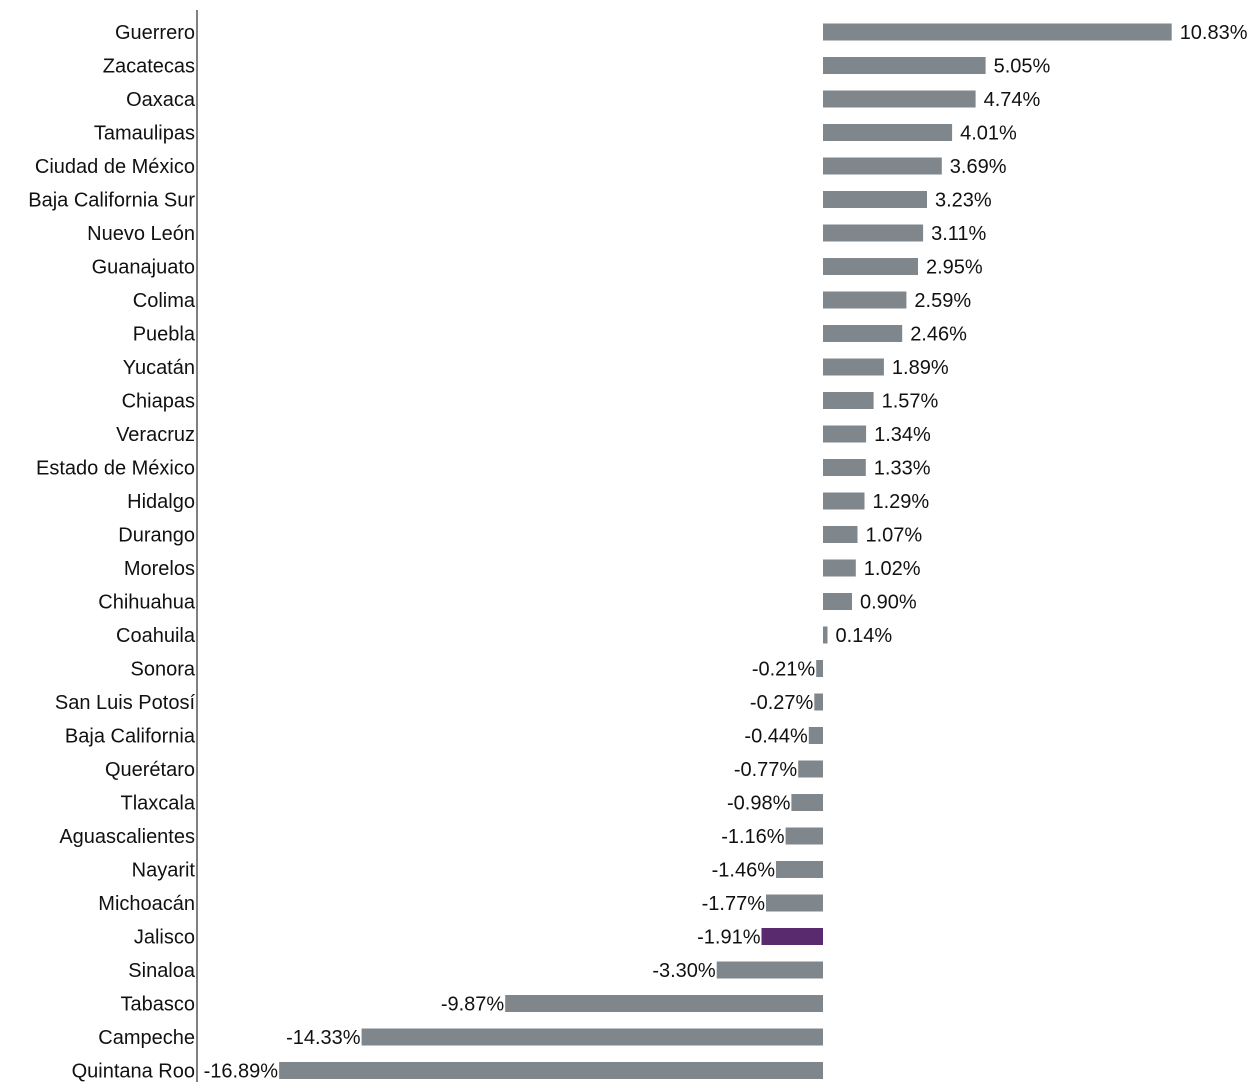 This screenshot has height=1087, width=1256. I want to click on category-label: Hidalgo, so click(161, 502).